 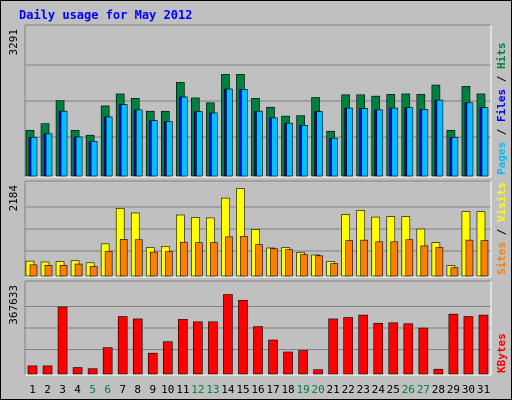 What do you see at coordinates (62, 389) in the screenshot?
I see `day-label: 3` at bounding box center [62, 389].